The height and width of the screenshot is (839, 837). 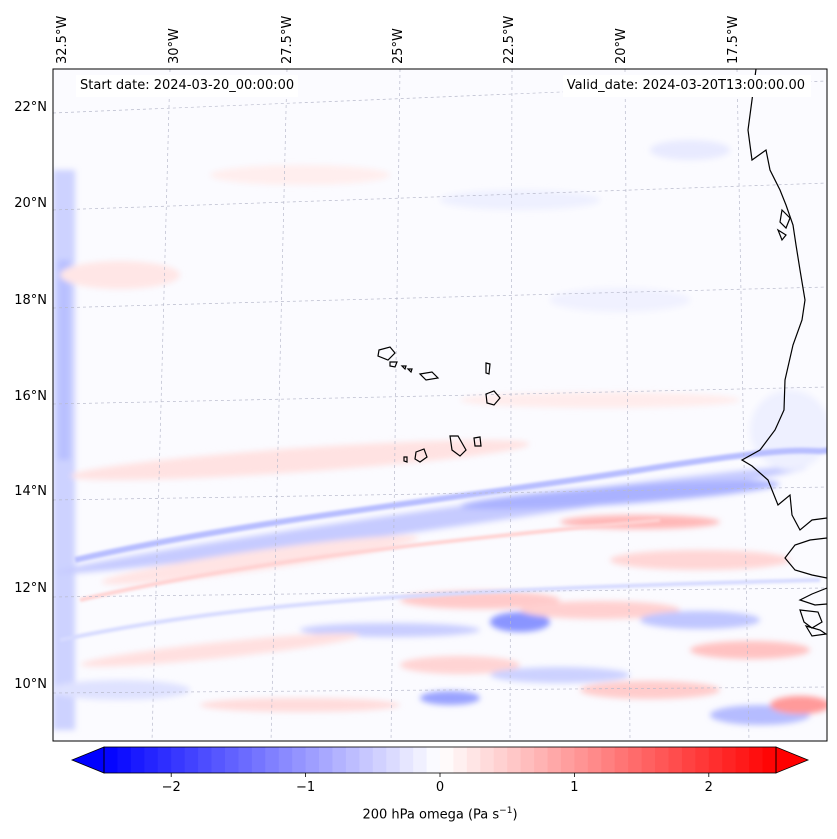 What do you see at coordinates (431, 815) in the screenshot?
I see `colorbar-label-text: 200 hPa omega (Pa s` at bounding box center [431, 815].